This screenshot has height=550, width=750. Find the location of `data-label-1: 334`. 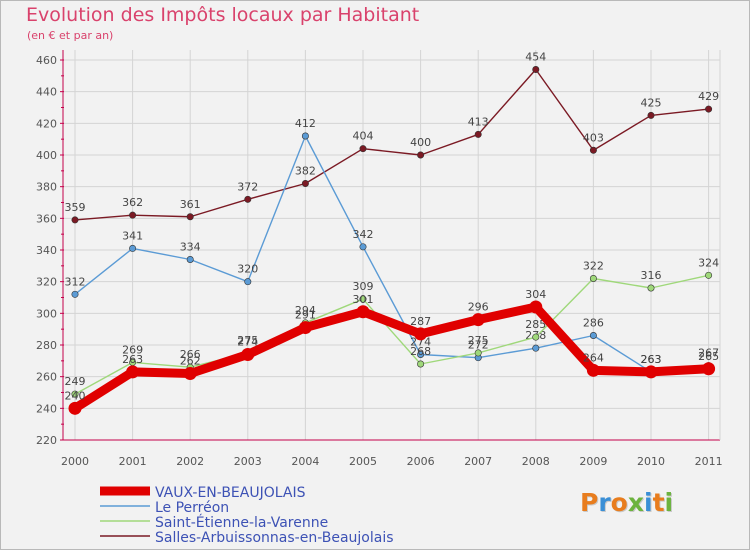

data-label-1: 334 is located at coordinates (190, 247).